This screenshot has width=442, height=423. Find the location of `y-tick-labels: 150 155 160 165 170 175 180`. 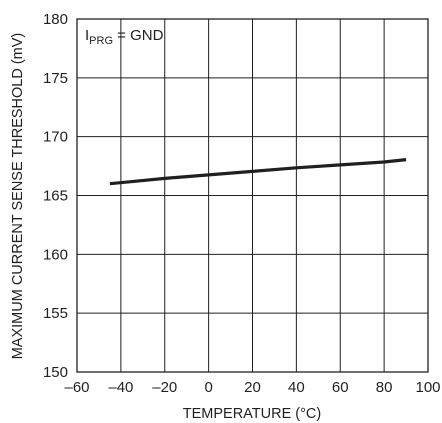

y-tick-labels: 150 155 160 165 170 175 180 is located at coordinates (55, 196).